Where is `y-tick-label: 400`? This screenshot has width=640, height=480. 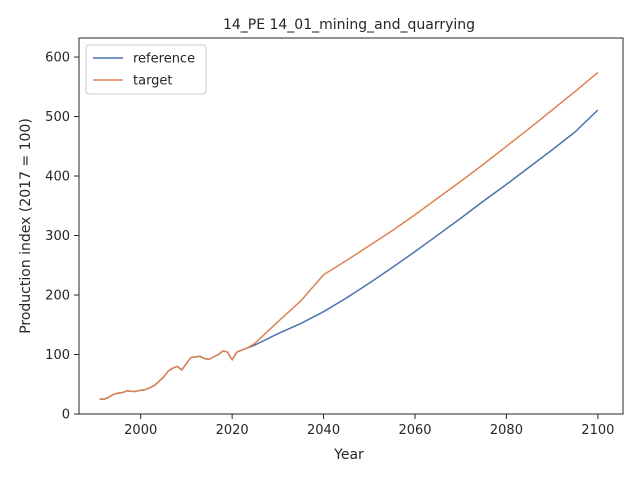
y-tick-label: 400 is located at coordinates (57, 177).